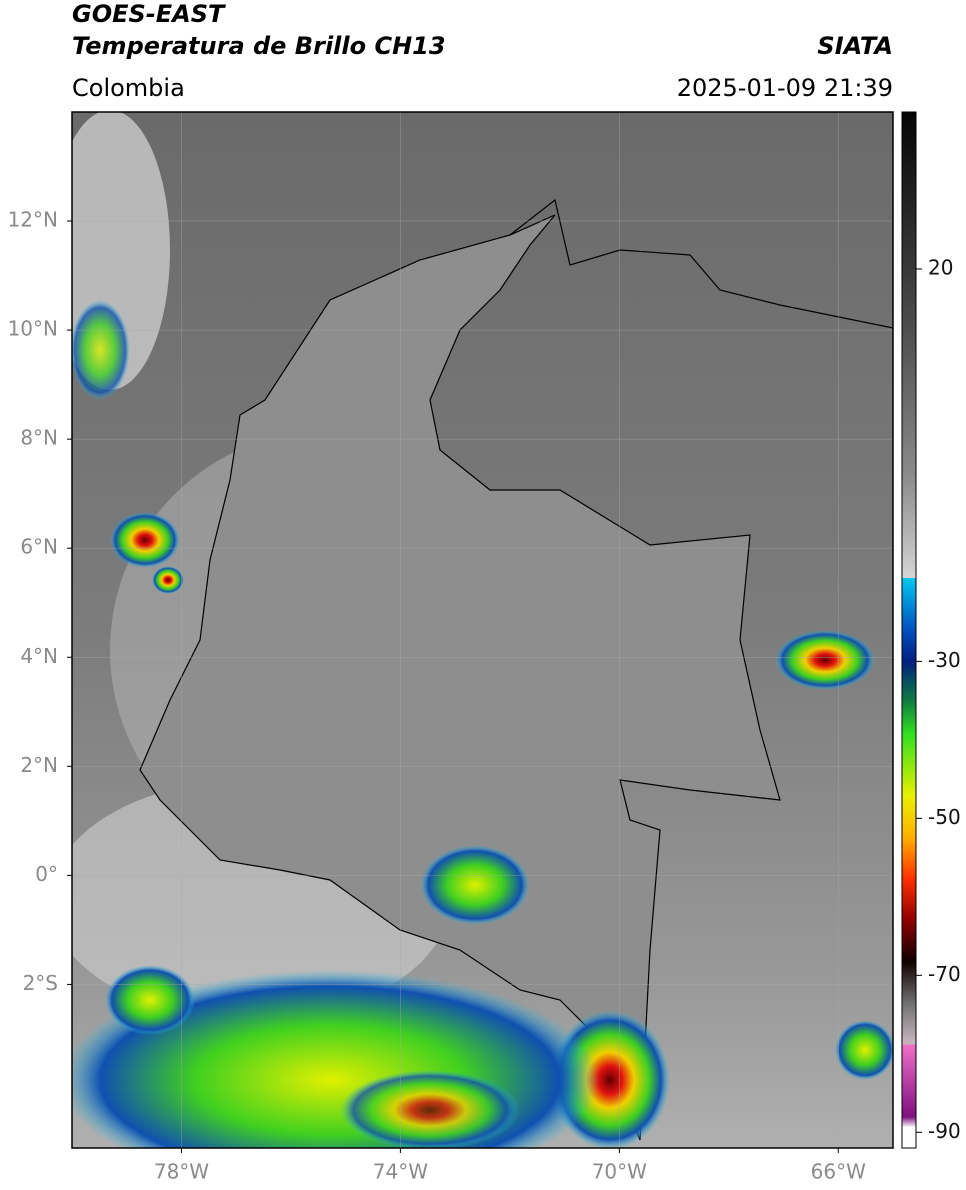 The width and height of the screenshot is (966, 1190). What do you see at coordinates (944, 1131) in the screenshot?
I see `colorbar-label: -90` at bounding box center [944, 1131].